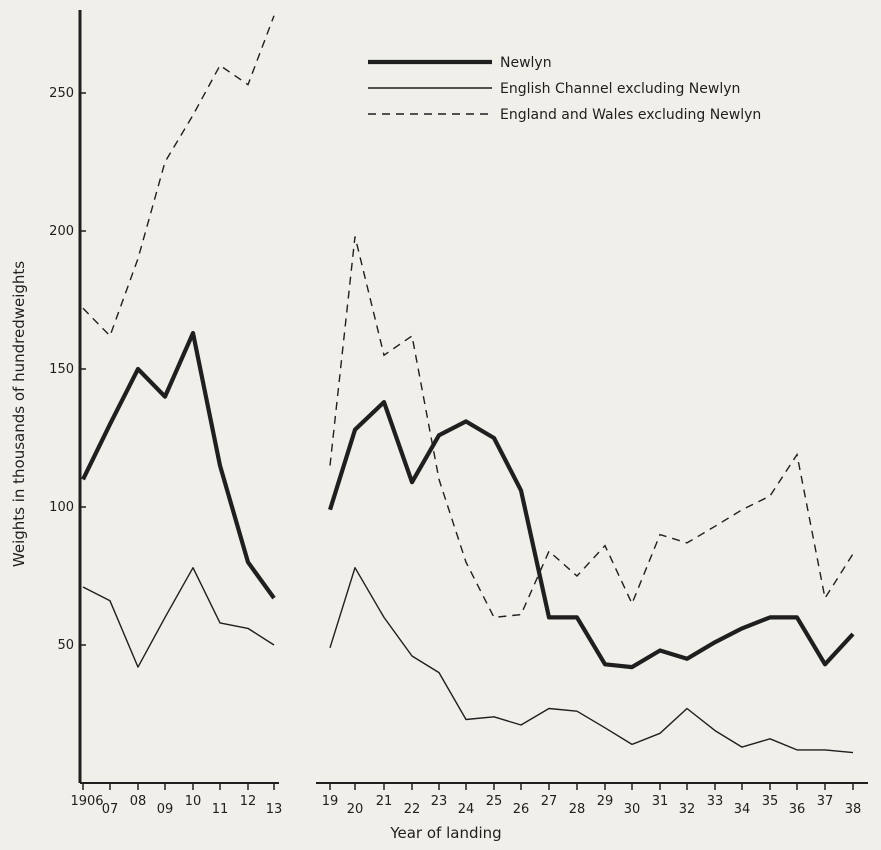  What do you see at coordinates (466, 809) in the screenshot?
I see `x-tick-label: 24` at bounding box center [466, 809].